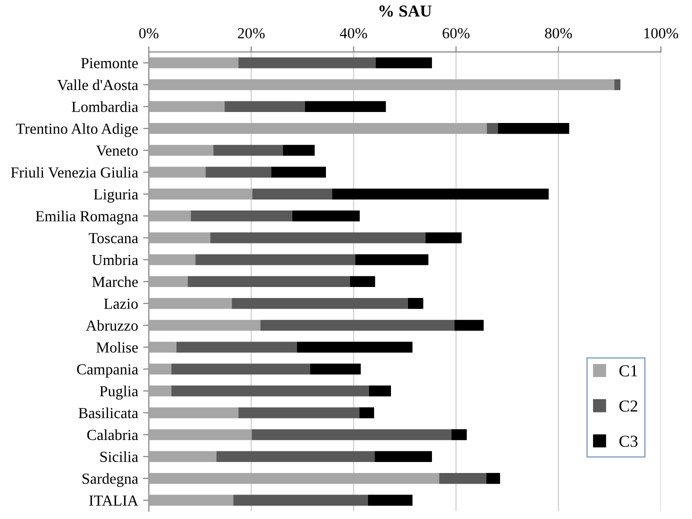 Image resolution: width=692 pixels, height=519 pixels. What do you see at coordinates (97, 84) in the screenshot?
I see `y-tick-label: Valle d'Aosta` at bounding box center [97, 84].